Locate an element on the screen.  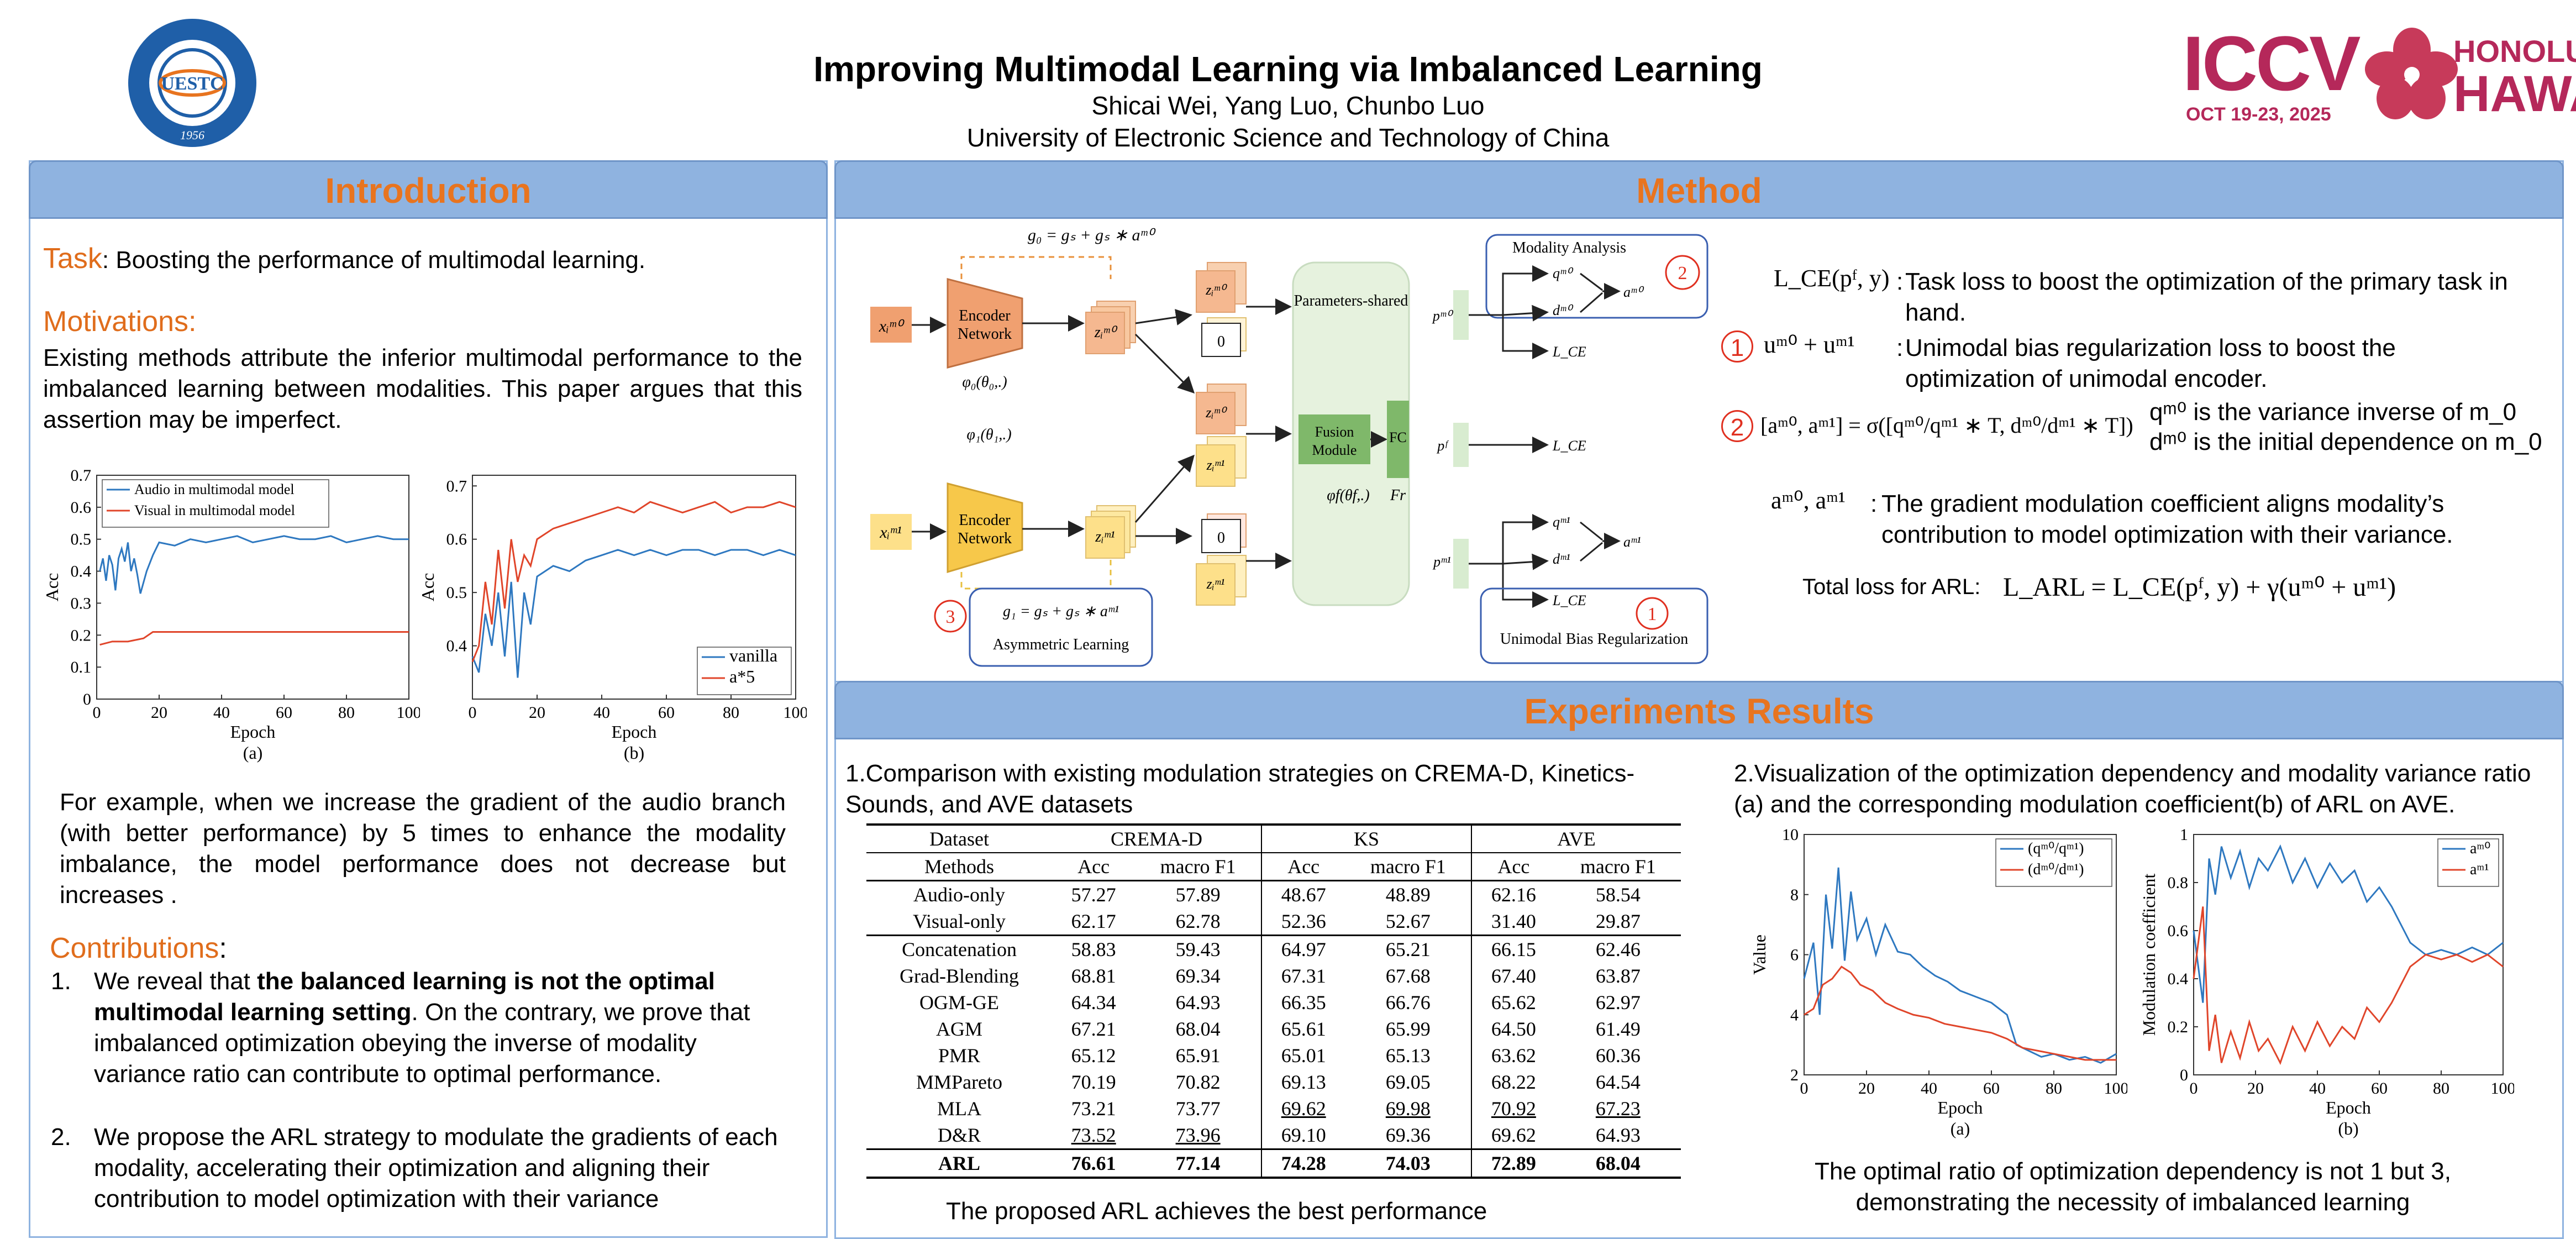
plot-frame is located at coordinates (252, 587).